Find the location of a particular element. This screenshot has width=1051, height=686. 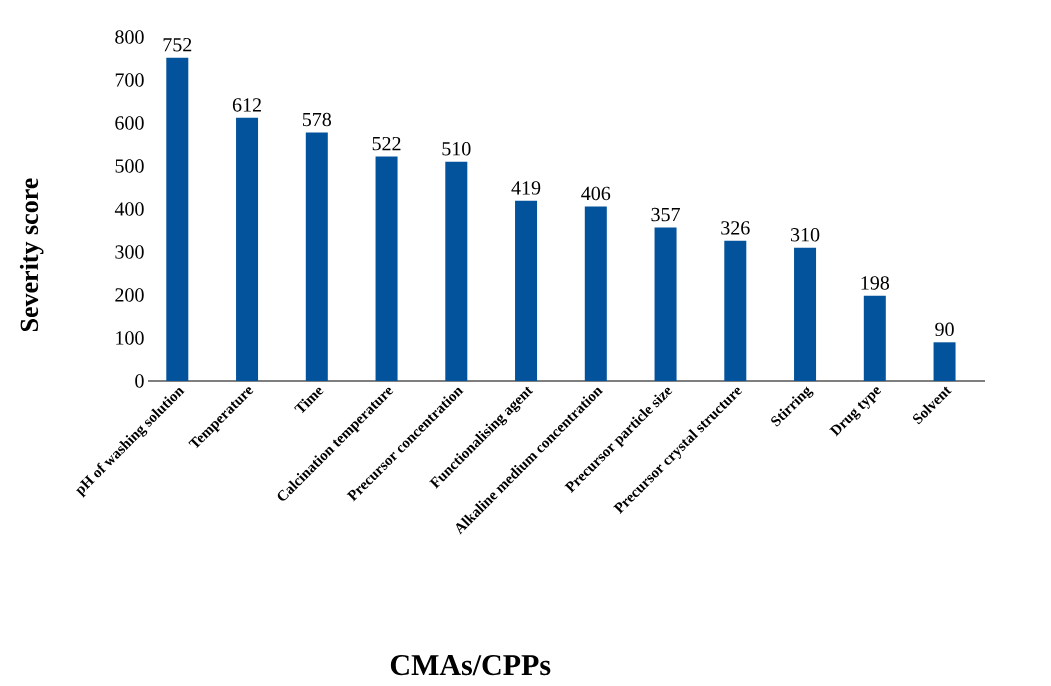

data-label: 522 is located at coordinates (386, 143).